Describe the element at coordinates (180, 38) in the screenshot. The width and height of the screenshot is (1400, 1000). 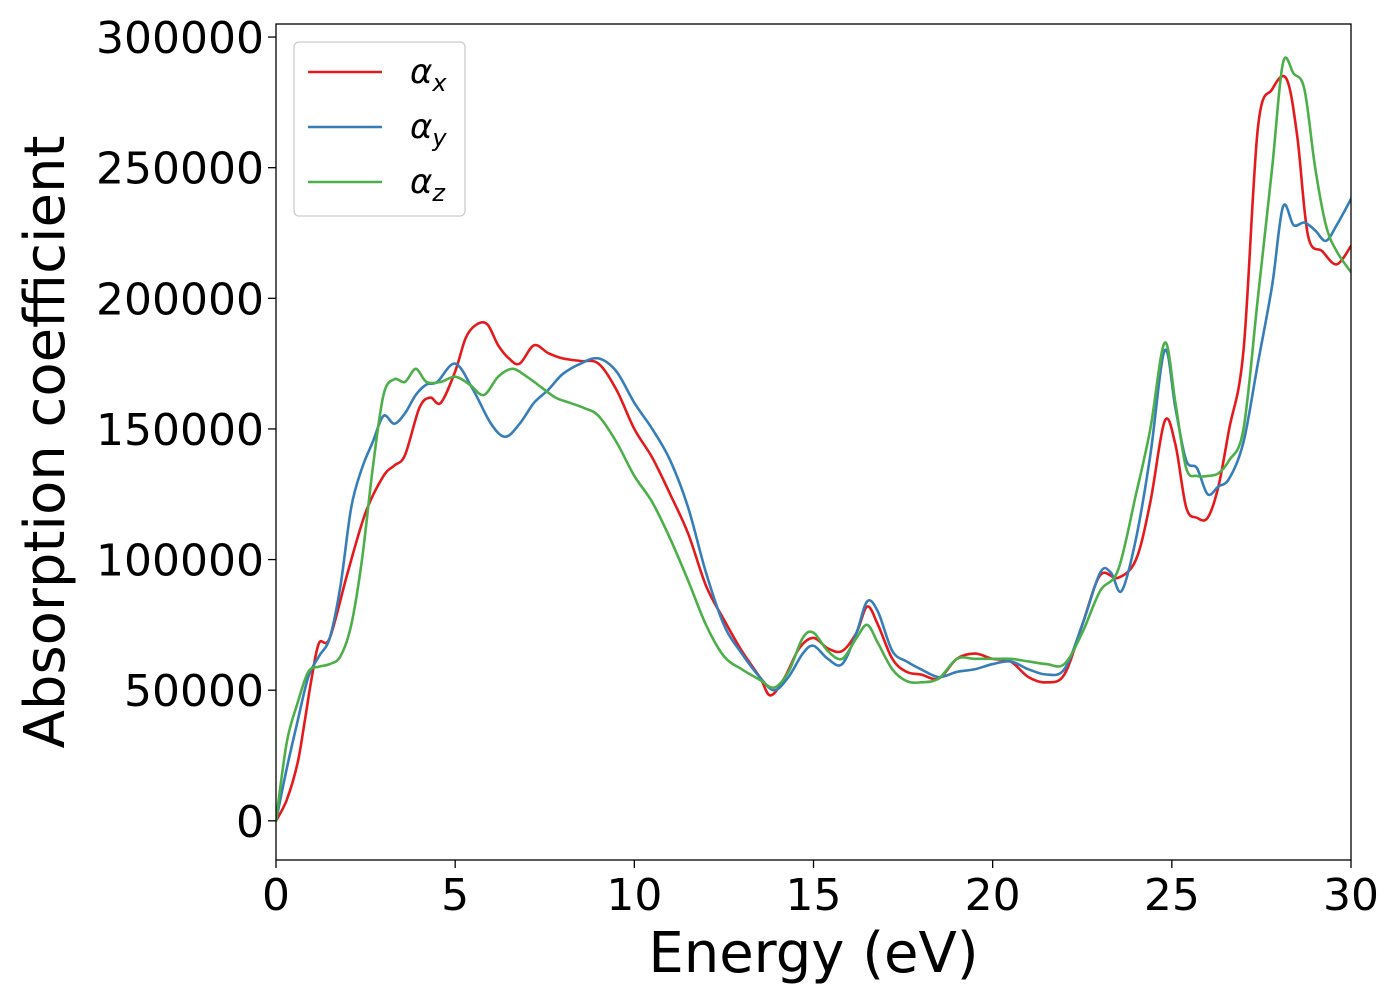
I see `y-tick-label: 300000` at that location.